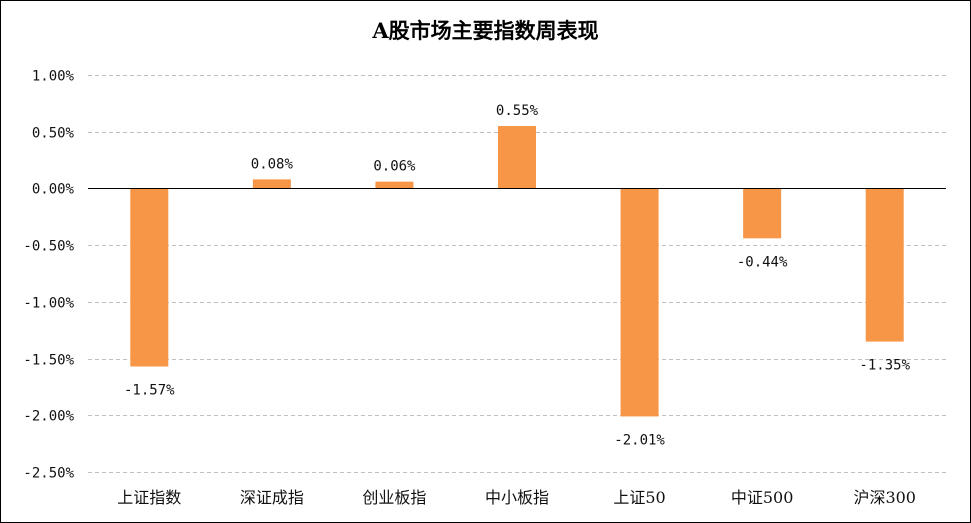 The height and width of the screenshot is (523, 971). I want to click on x-tick-label: 深证成指, so click(272, 497).